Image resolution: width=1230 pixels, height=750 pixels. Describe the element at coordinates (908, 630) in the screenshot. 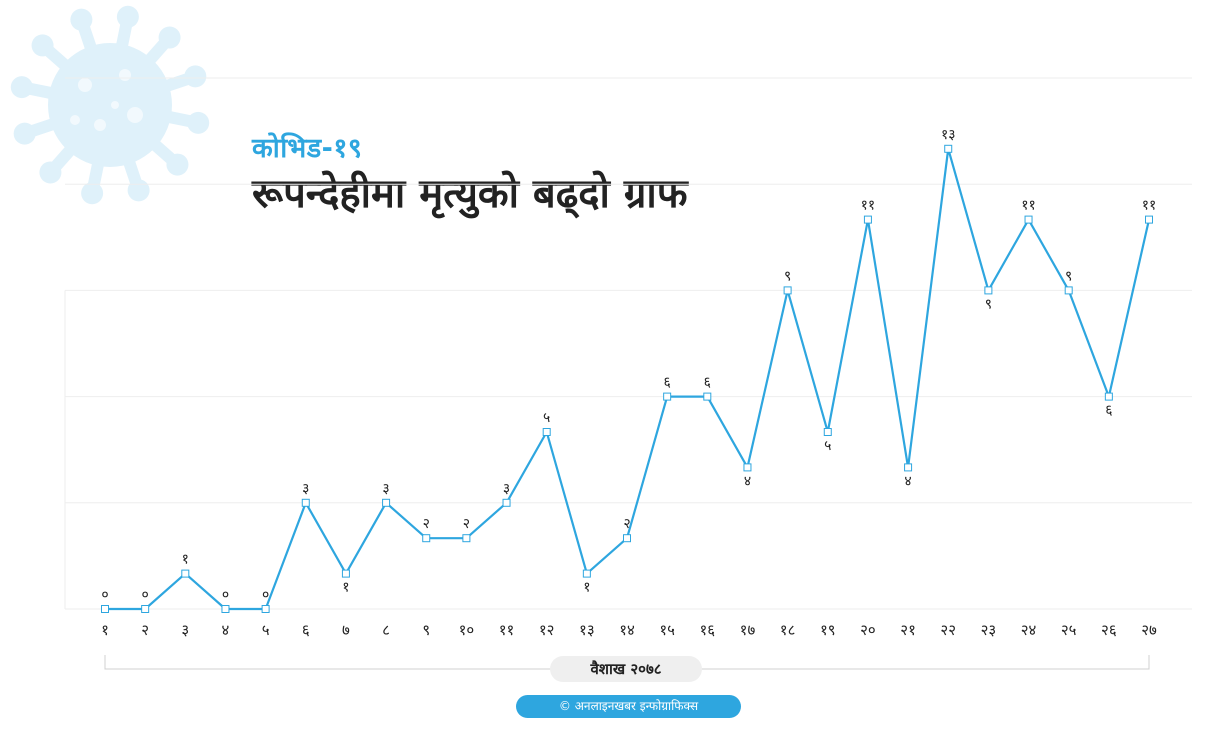

I see `x-tick-label: २१` at that location.